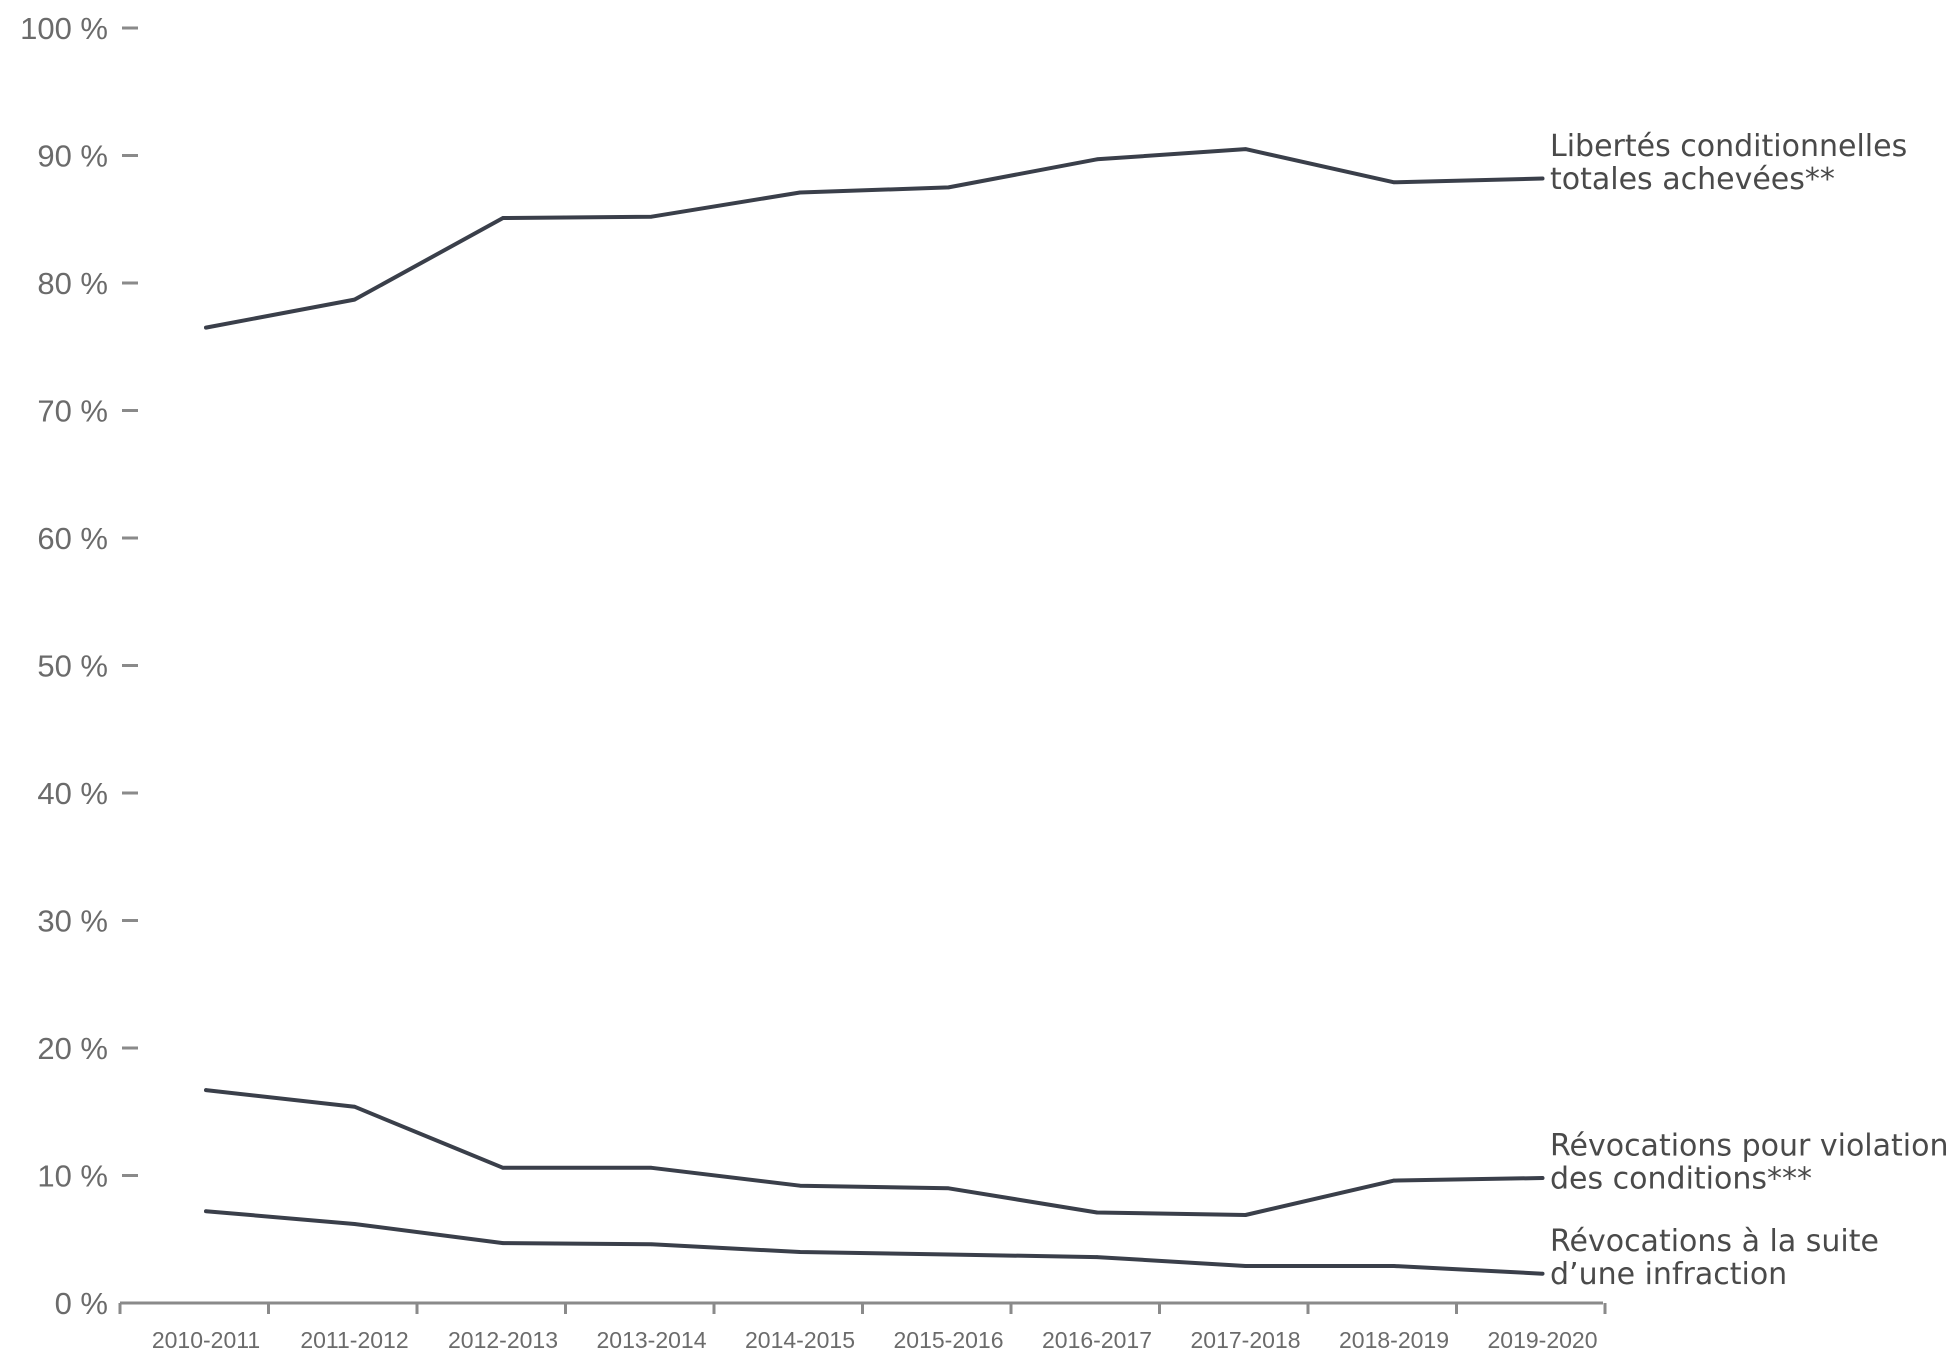 Image resolution: width=1951 pixels, height=1369 pixels. I want to click on y-tick-label: 20 %, so click(72, 1048).